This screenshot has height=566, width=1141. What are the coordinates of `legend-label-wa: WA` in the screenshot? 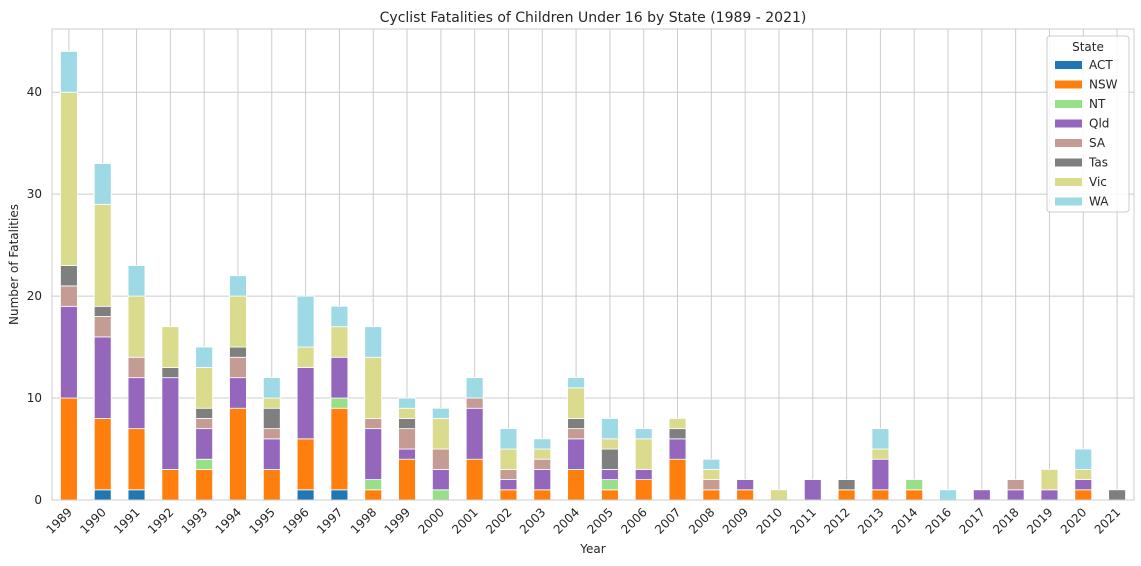 It's located at (1099, 202).